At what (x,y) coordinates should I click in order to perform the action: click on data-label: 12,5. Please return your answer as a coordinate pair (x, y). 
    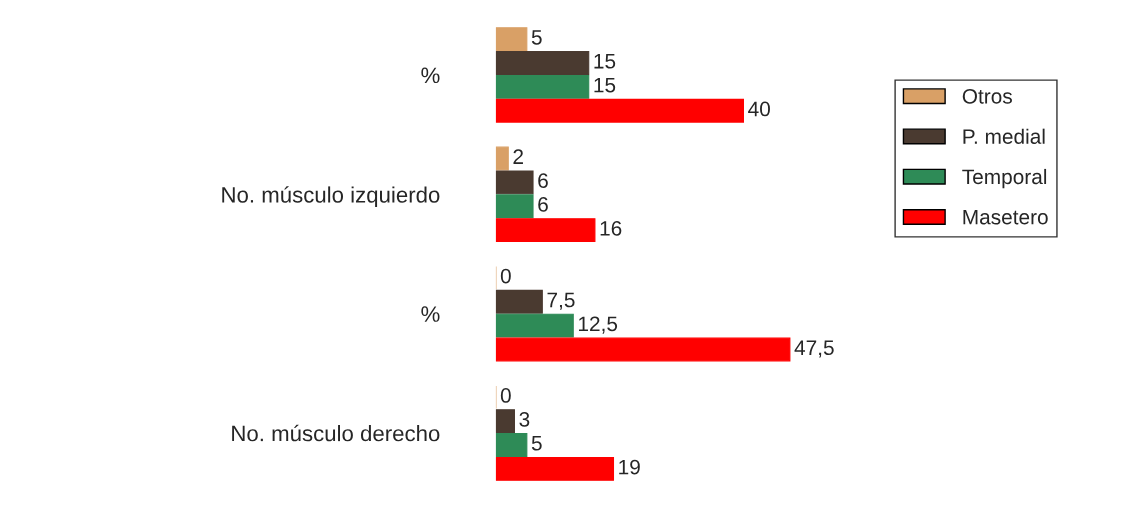
    Looking at the image, I should click on (598, 325).